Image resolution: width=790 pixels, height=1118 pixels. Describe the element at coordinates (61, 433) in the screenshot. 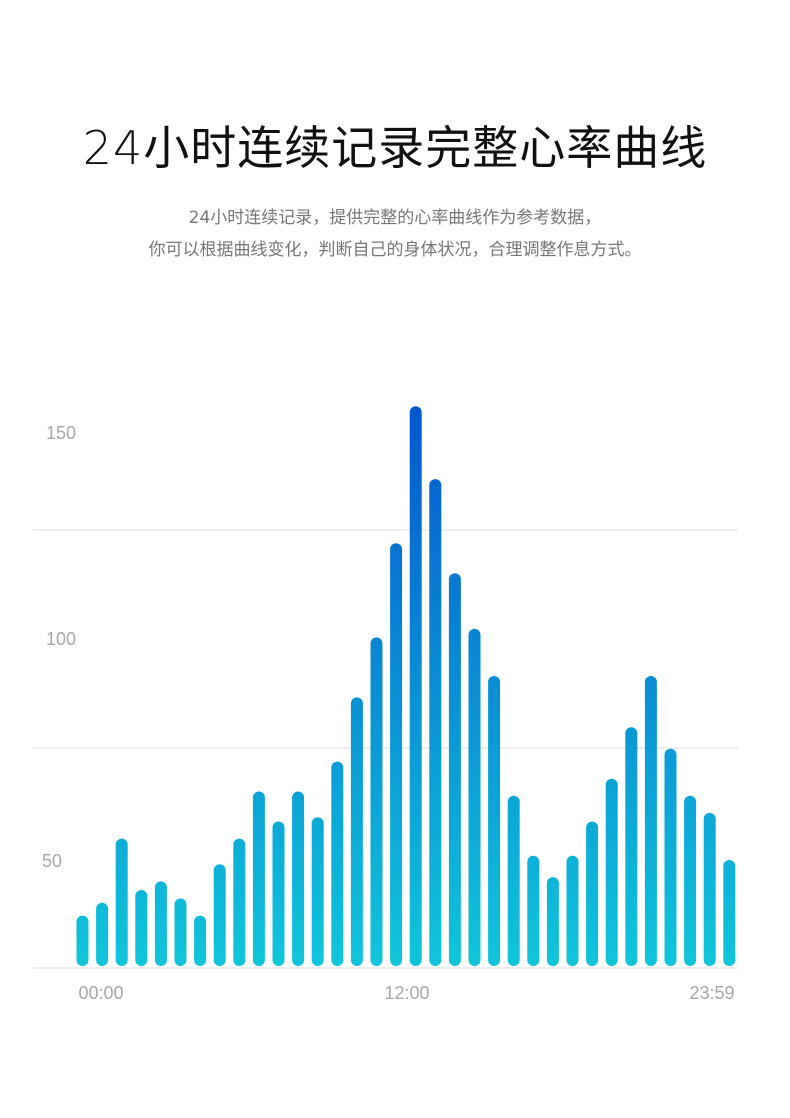

I see `y-tick-label: 150` at that location.